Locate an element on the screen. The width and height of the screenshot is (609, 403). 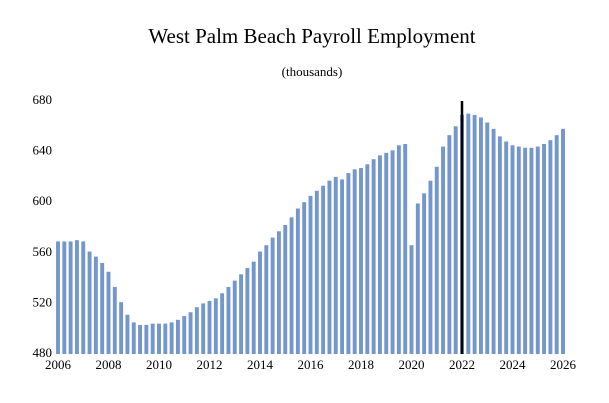
x-tick-label: 2024 is located at coordinates (513, 364).